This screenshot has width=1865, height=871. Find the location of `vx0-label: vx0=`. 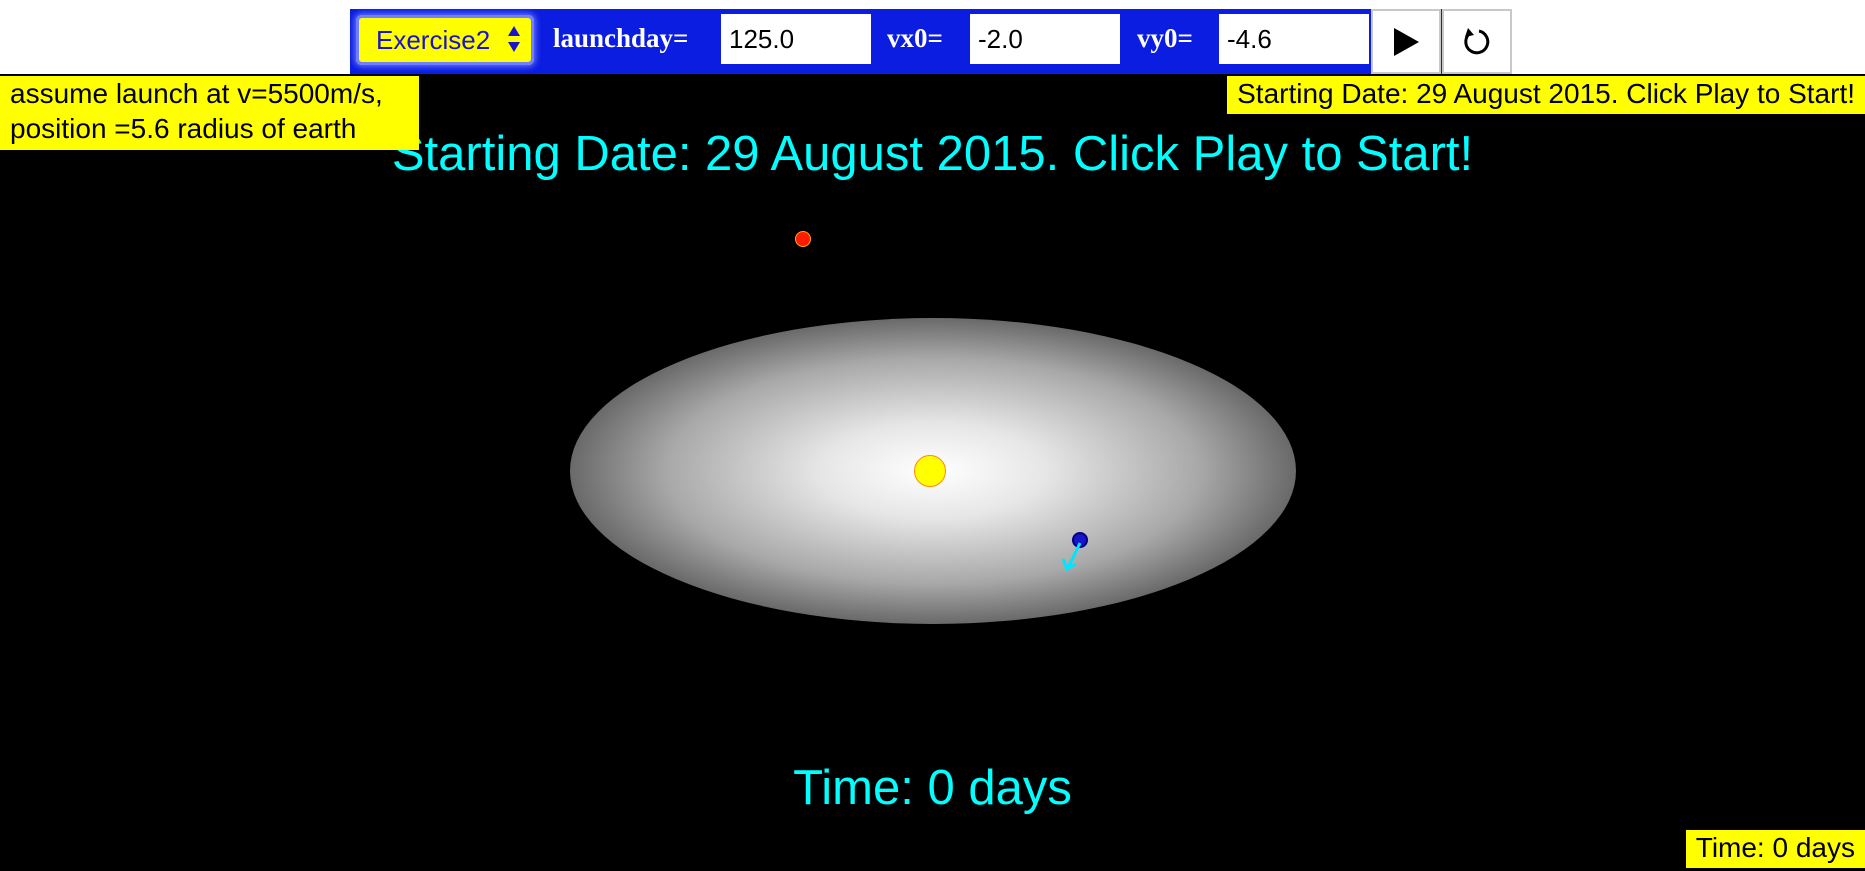

vx0-label: vx0= is located at coordinates (915, 38).